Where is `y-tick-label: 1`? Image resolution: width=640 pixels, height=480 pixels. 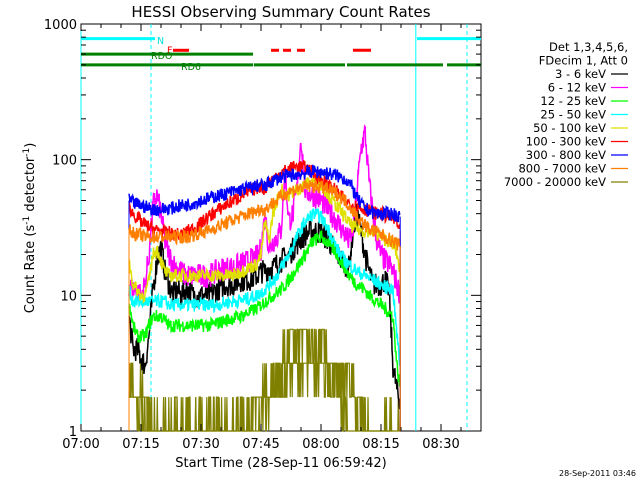 y-tick-label: 1 is located at coordinates (73, 432).